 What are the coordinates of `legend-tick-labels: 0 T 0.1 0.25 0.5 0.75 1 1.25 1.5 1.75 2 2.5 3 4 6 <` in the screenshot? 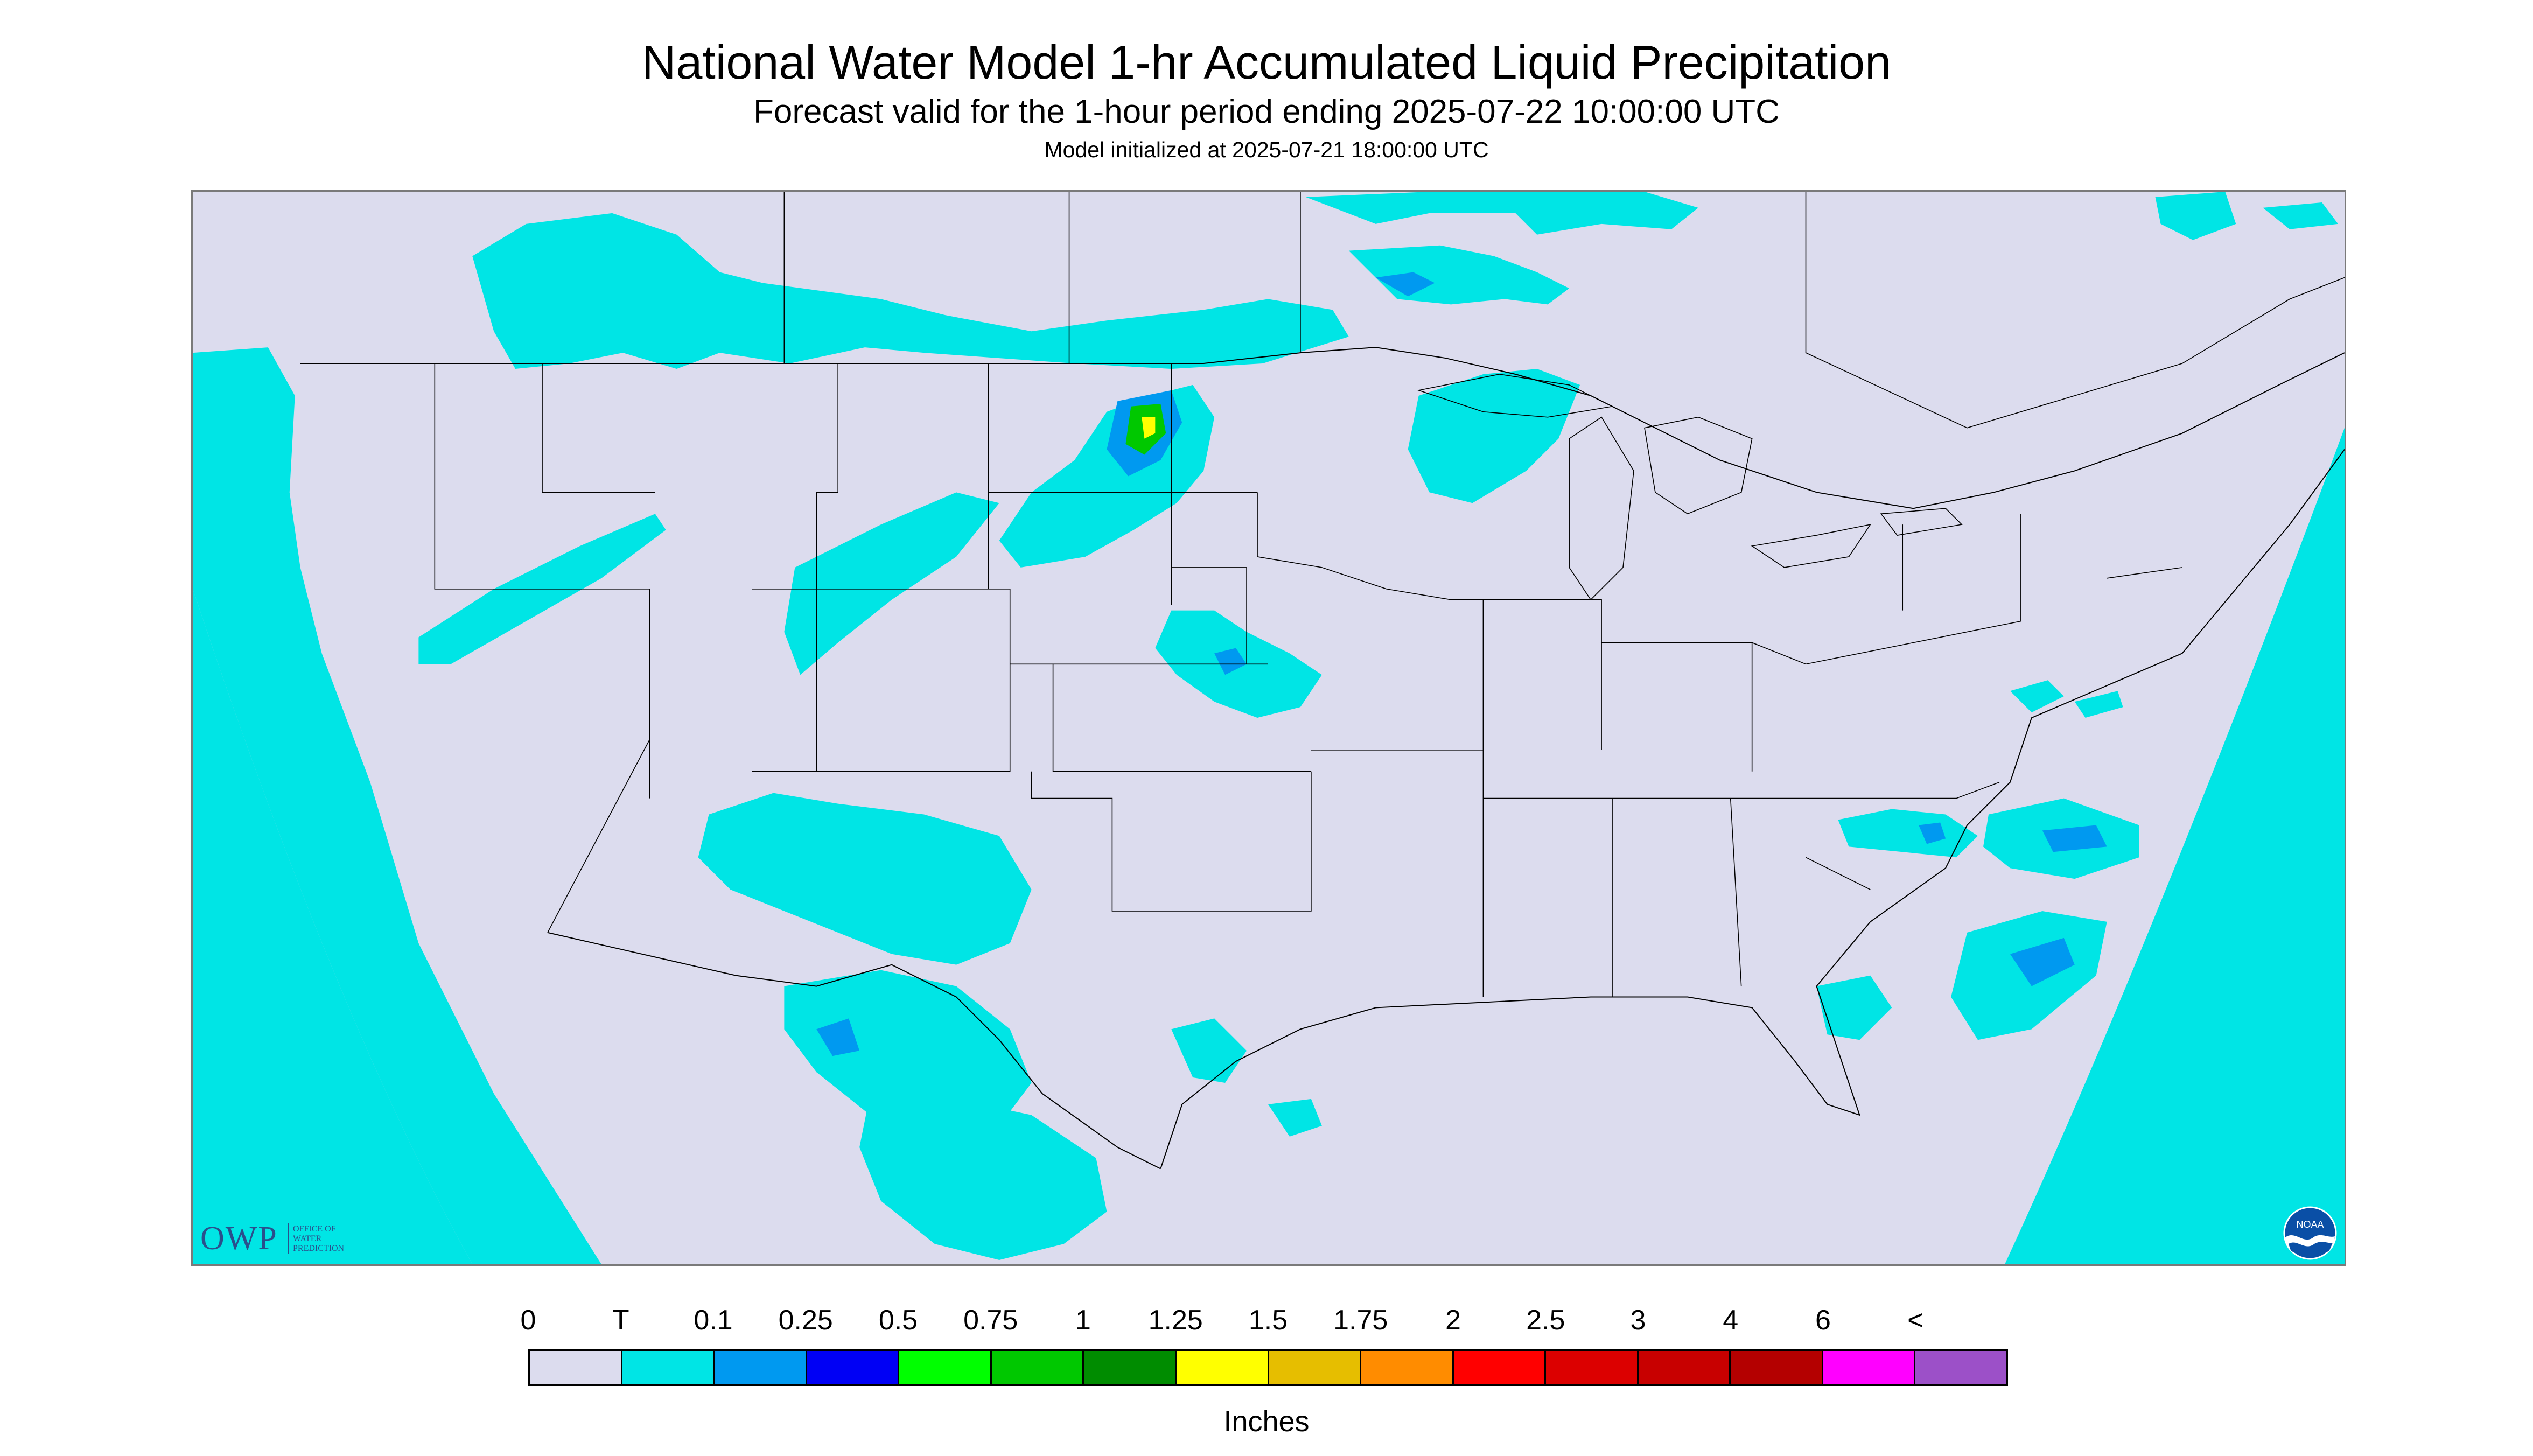 It's located at (1266, 1322).